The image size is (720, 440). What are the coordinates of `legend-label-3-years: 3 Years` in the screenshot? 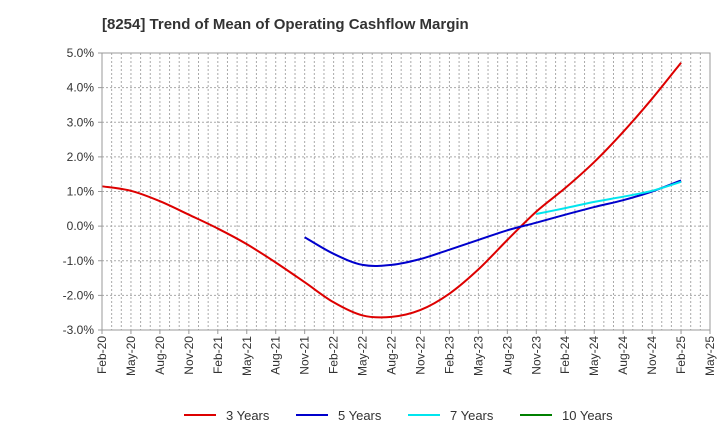 It's located at (248, 415).